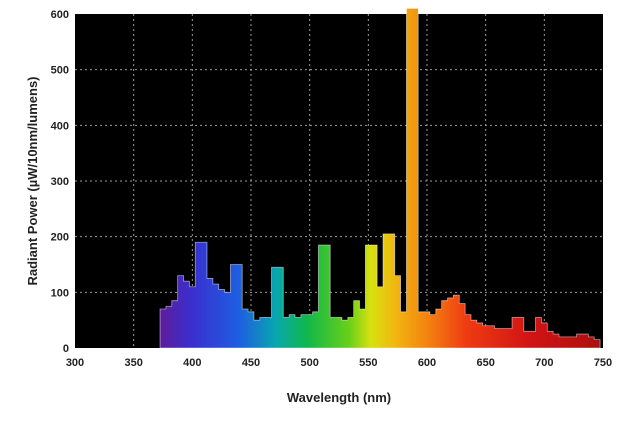  What do you see at coordinates (66, 349) in the screenshot?
I see `y-tick-label: 0` at bounding box center [66, 349].